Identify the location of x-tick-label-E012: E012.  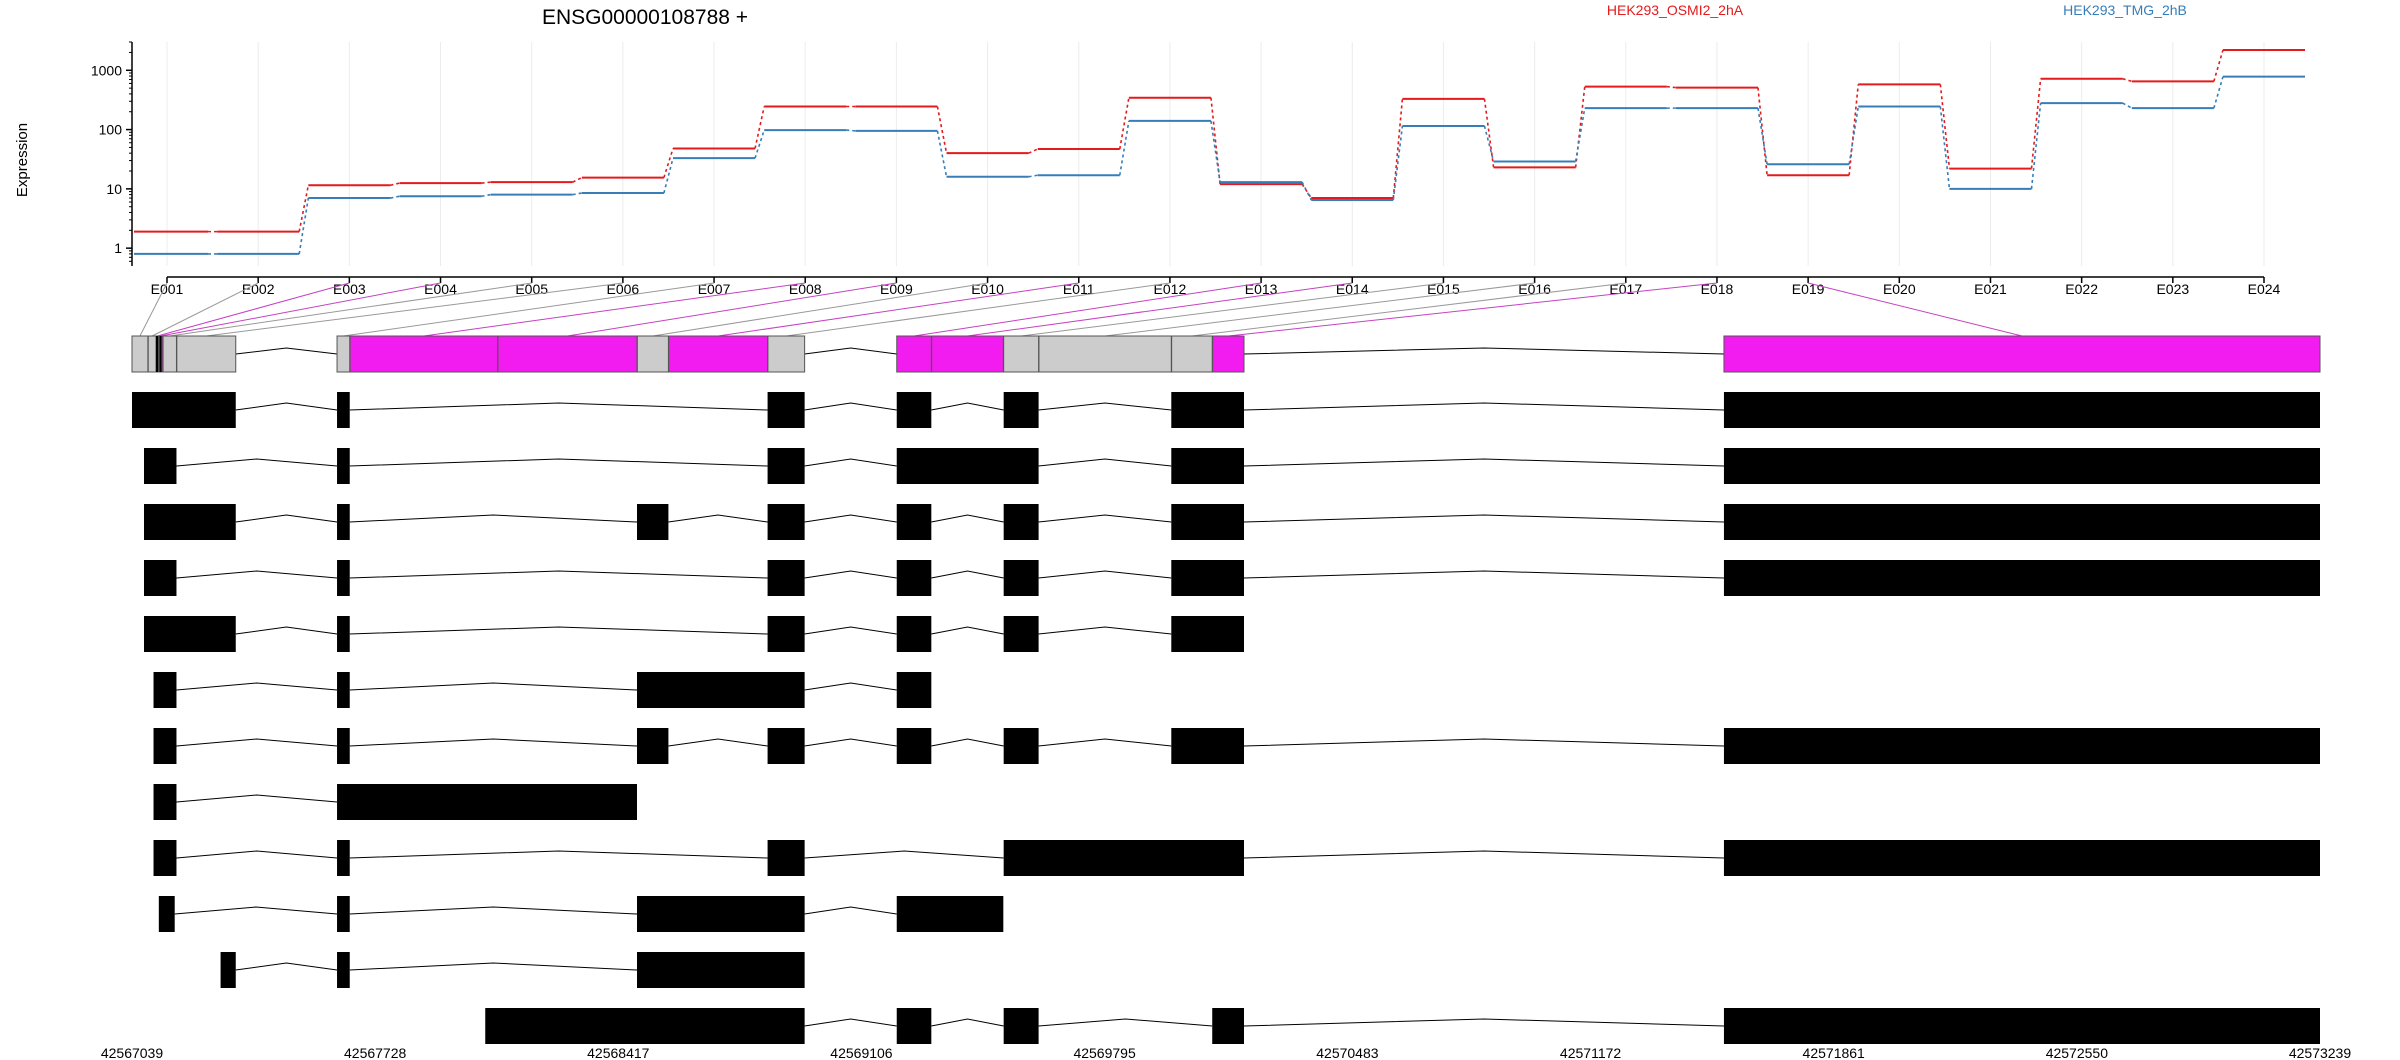
(1170, 289).